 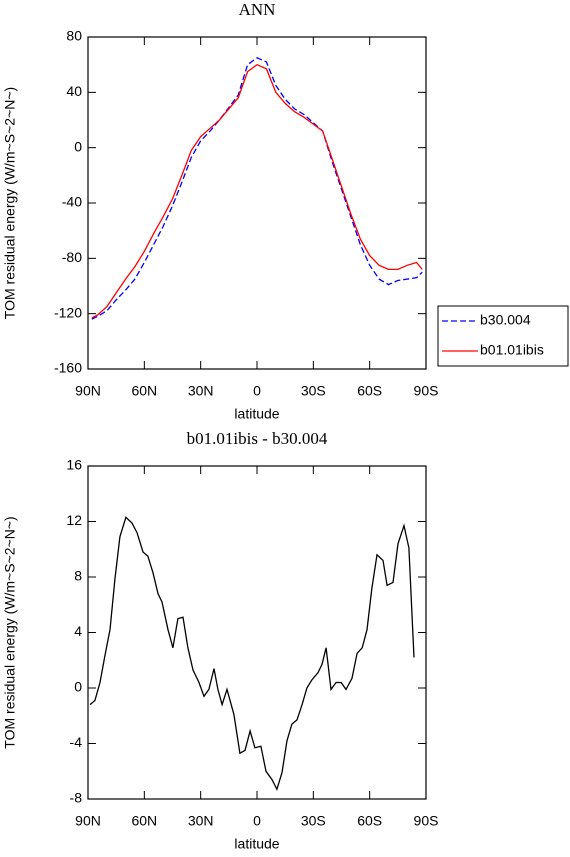 What do you see at coordinates (74, 36) in the screenshot?
I see `y-tick-label: 80` at bounding box center [74, 36].